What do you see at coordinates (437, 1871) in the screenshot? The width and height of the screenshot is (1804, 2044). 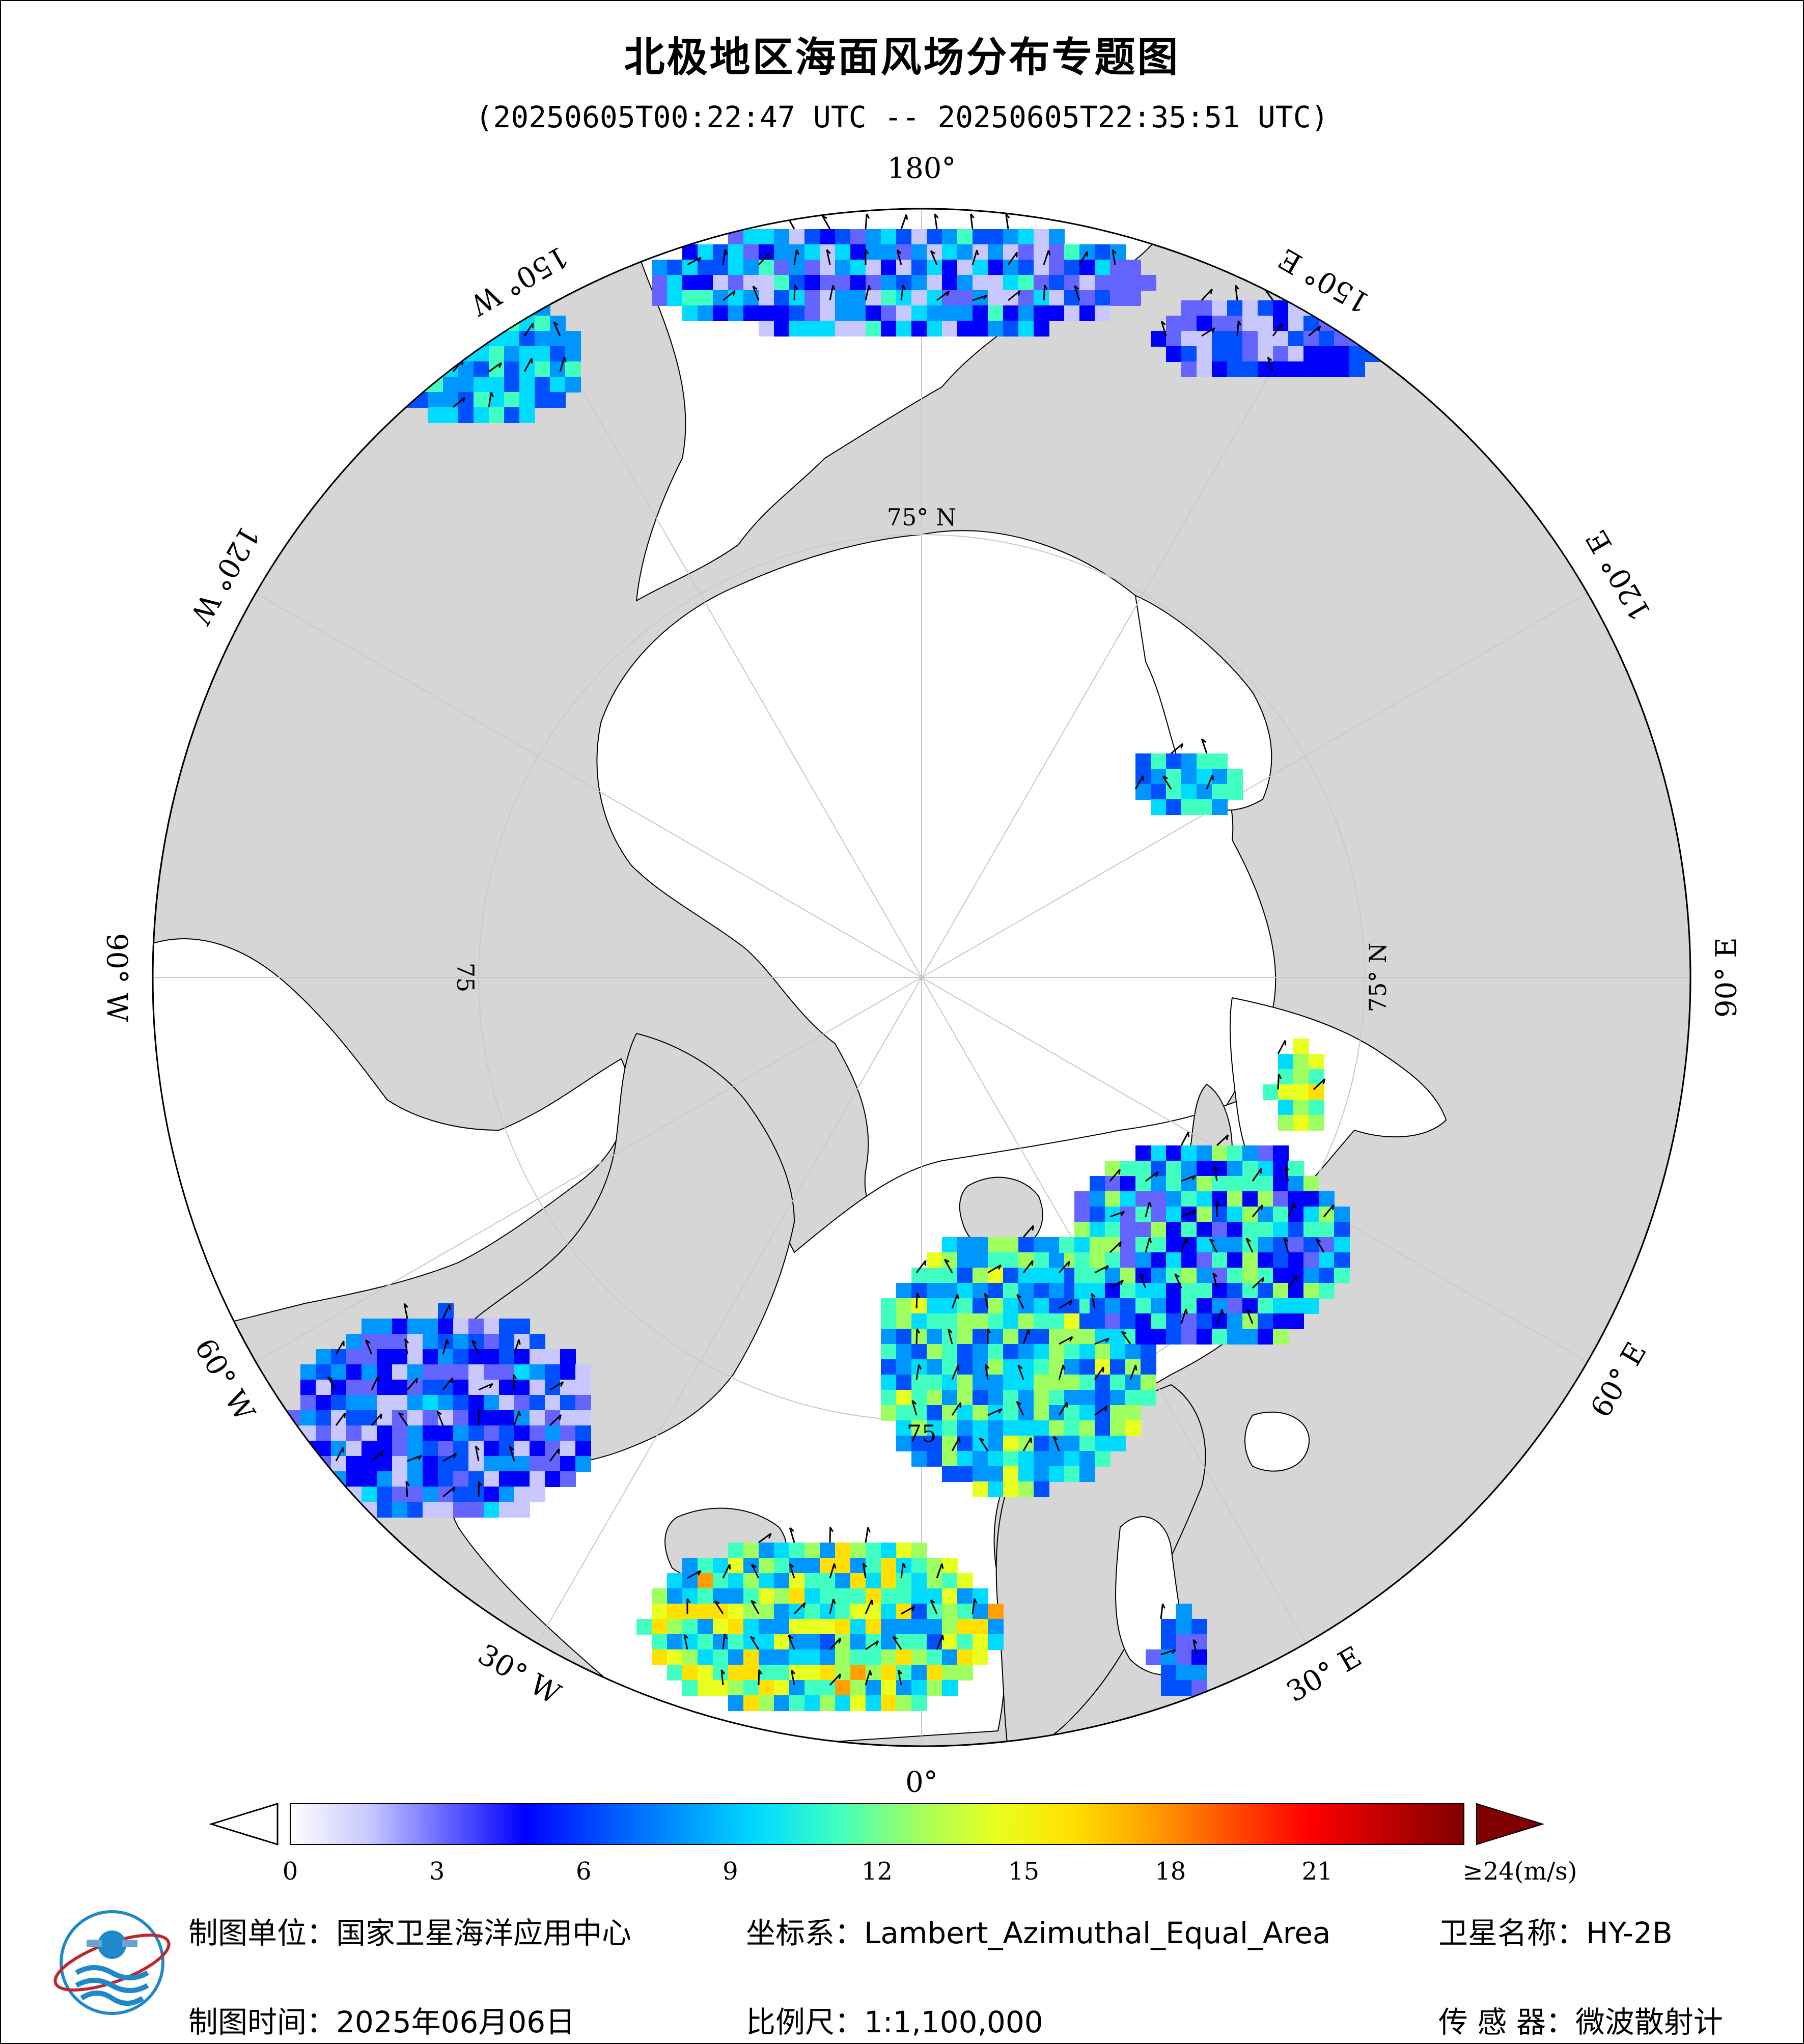 I see `colorbar-tick: 3` at bounding box center [437, 1871].